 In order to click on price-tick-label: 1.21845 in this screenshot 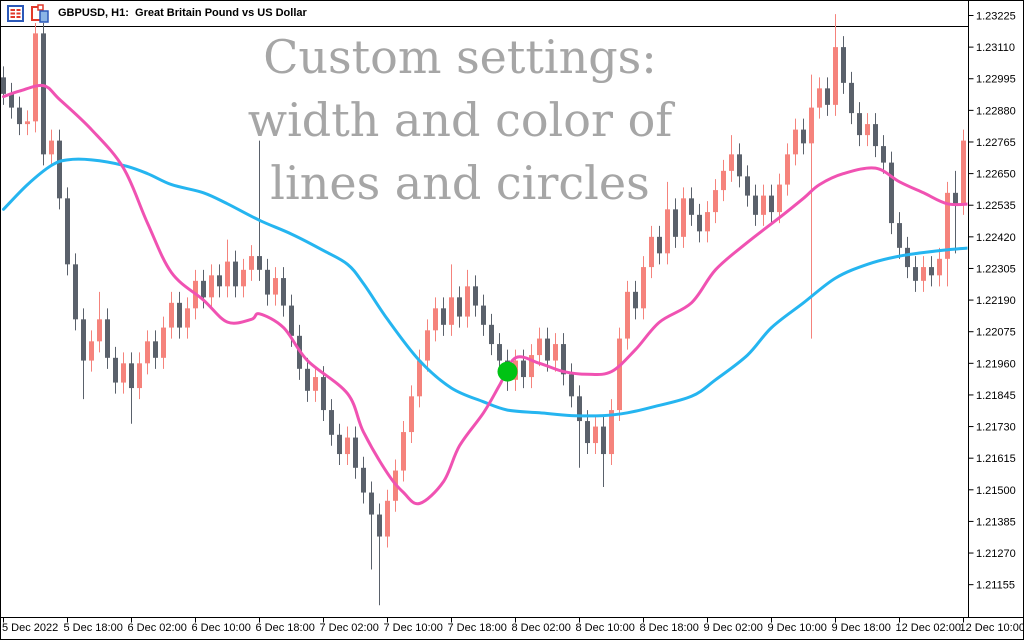, I will do `click(996, 396)`.